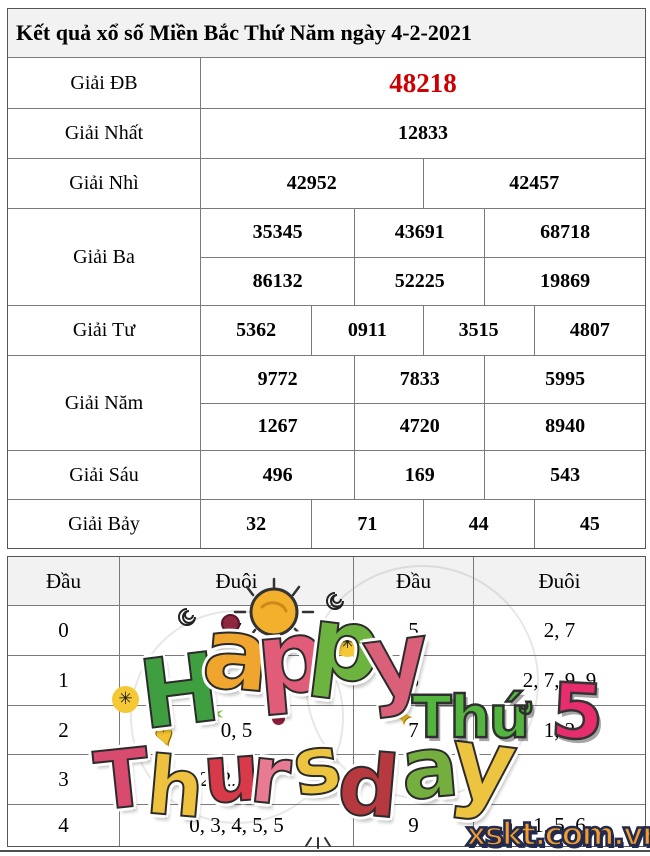 The width and height of the screenshot is (650, 856). I want to click on prize-number: 42952, so click(311, 183).